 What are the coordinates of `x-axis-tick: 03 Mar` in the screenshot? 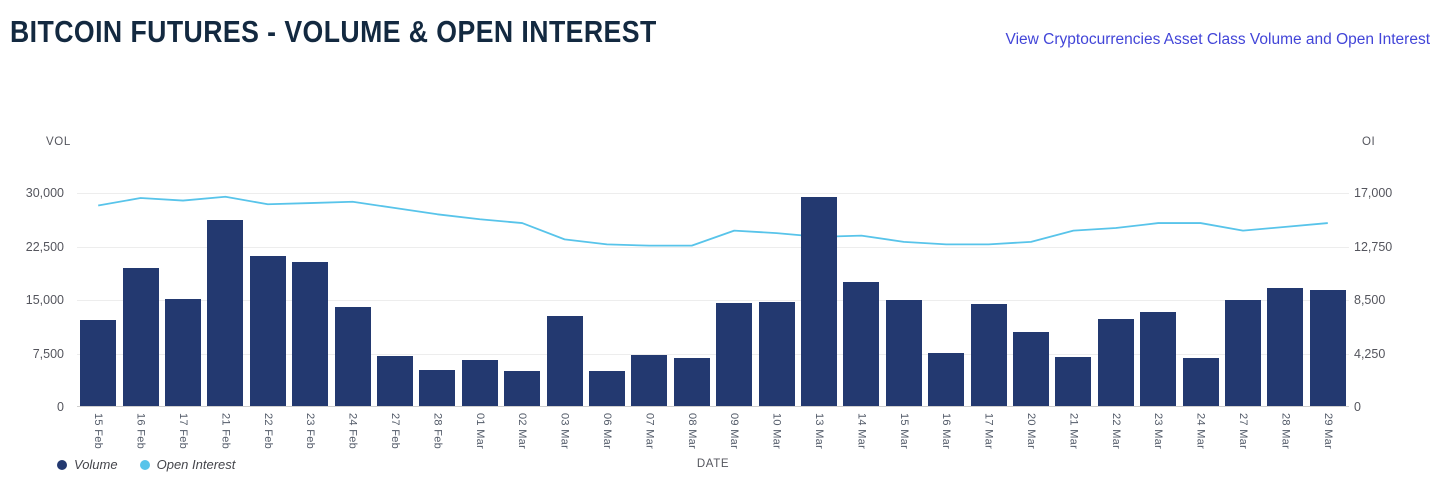 It's located at (564, 431).